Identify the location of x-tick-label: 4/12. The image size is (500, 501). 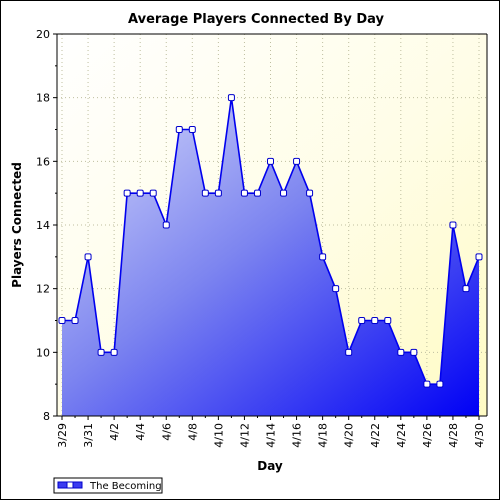
(244, 435).